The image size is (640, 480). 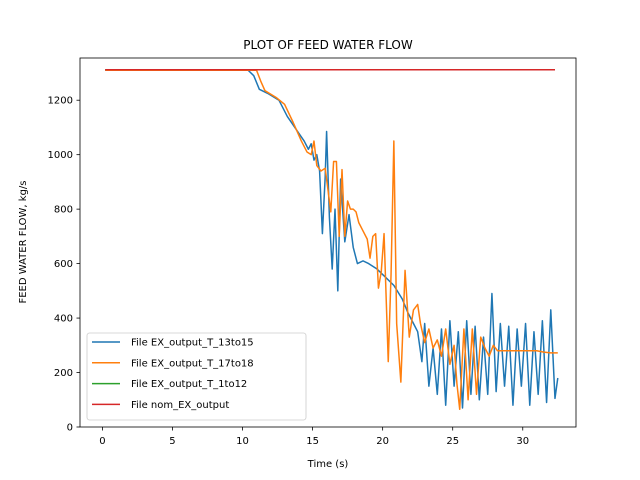 What do you see at coordinates (242, 441) in the screenshot?
I see `x-tick-label: 10` at bounding box center [242, 441].